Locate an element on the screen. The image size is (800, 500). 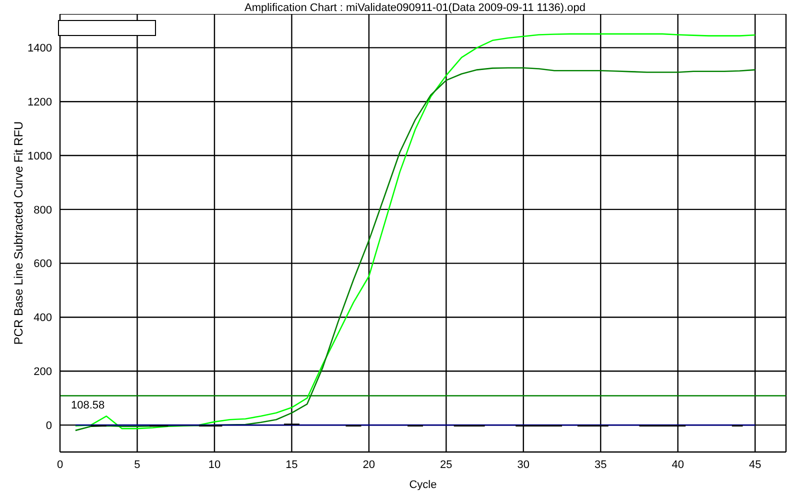
y-tick-label: 200 is located at coordinates (43, 372).